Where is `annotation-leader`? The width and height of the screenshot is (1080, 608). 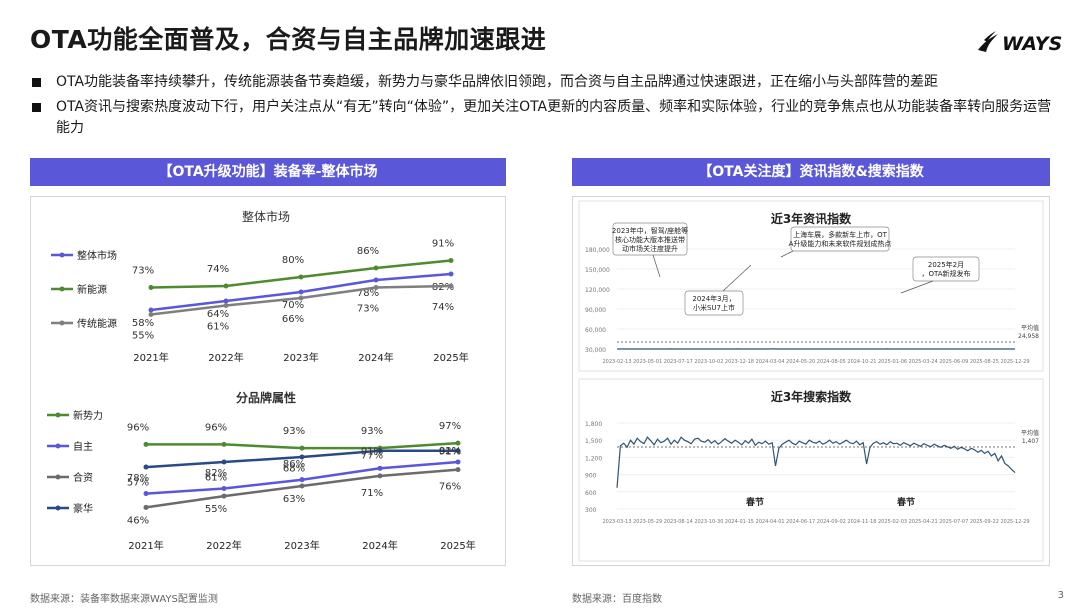 annotation-leader is located at coordinates (737, 278).